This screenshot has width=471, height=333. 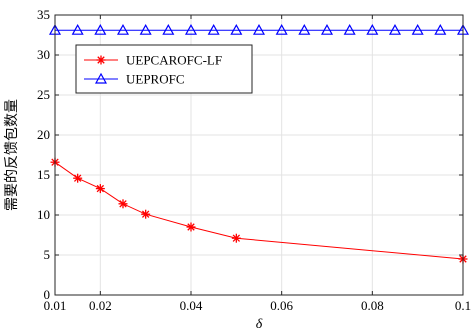 What do you see at coordinates (191, 305) in the screenshot?
I see `x-tick-label: 0.04` at bounding box center [191, 305].